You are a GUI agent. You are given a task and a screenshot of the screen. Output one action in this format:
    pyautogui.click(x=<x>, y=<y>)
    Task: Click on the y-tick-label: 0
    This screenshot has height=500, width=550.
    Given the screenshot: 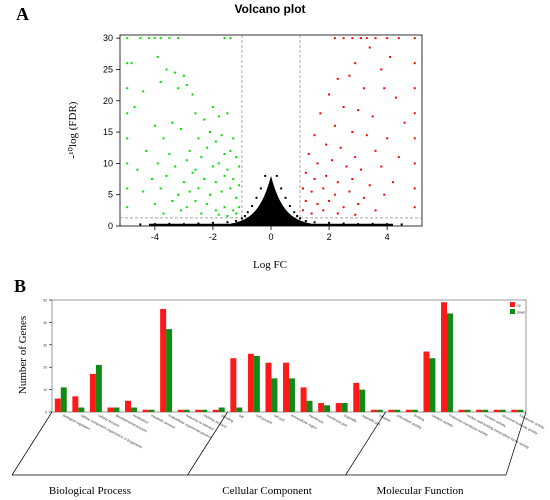 What is the action you would take?
    pyautogui.click(x=110, y=226)
    